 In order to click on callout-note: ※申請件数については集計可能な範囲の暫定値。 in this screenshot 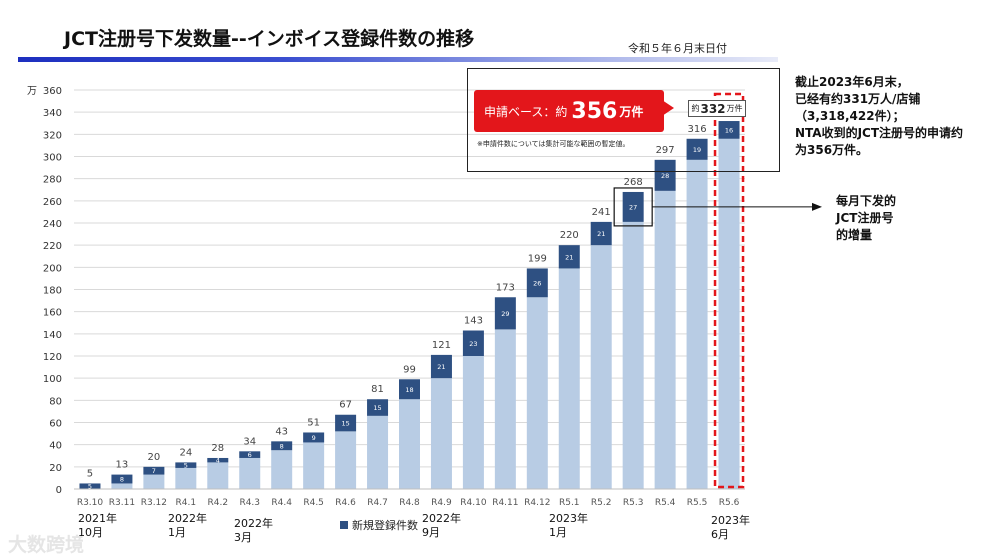, I will do `click(553, 144)`.